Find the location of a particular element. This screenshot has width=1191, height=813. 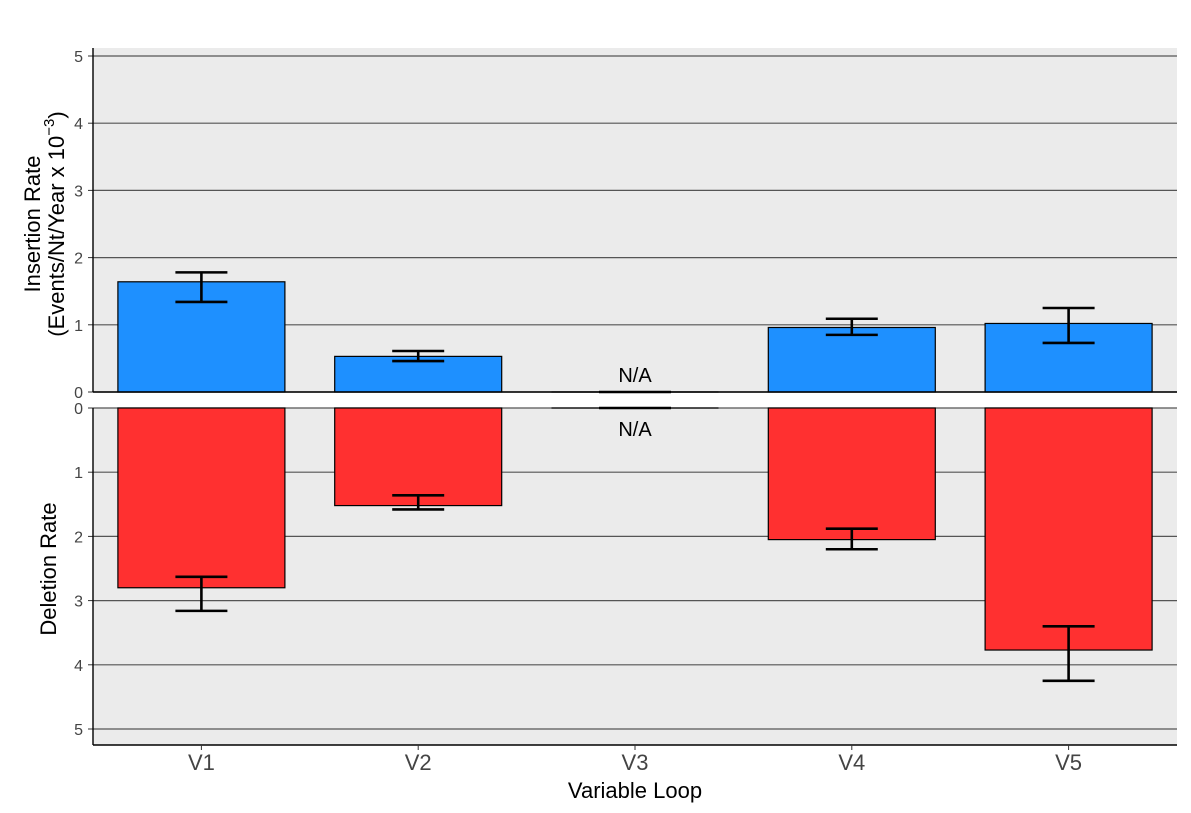

deletion-tick-label: 3 is located at coordinates (78, 602).